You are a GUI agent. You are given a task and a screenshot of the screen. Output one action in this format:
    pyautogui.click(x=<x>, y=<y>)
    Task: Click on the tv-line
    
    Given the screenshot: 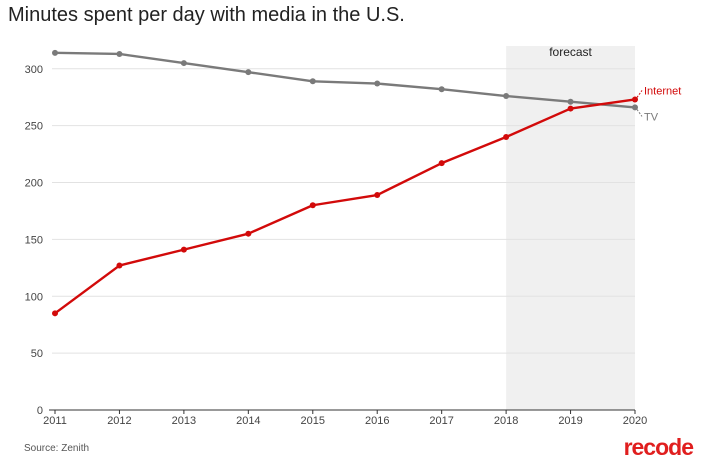 What is the action you would take?
    pyautogui.click(x=345, y=80)
    